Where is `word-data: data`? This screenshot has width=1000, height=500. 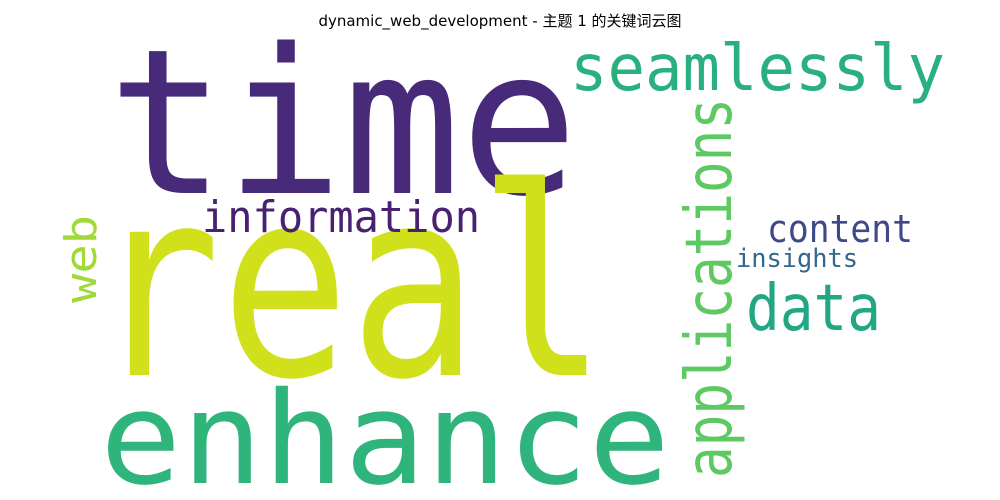
word-data: data is located at coordinates (813, 309).